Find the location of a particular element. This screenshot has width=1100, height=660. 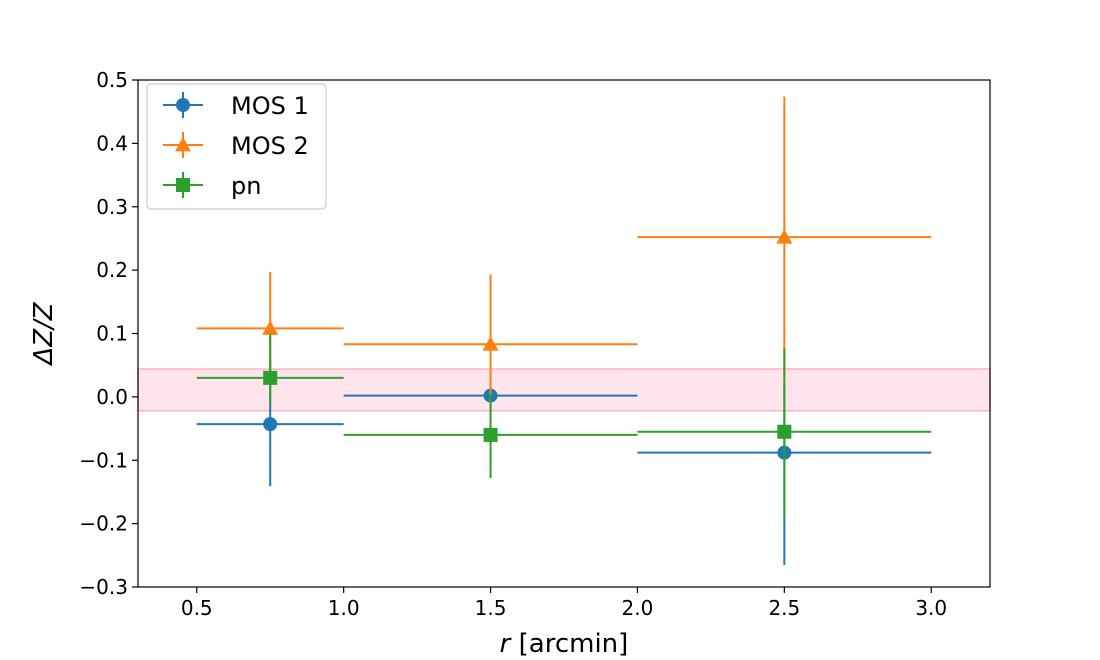

legend-marker-pn is located at coordinates (183, 185).